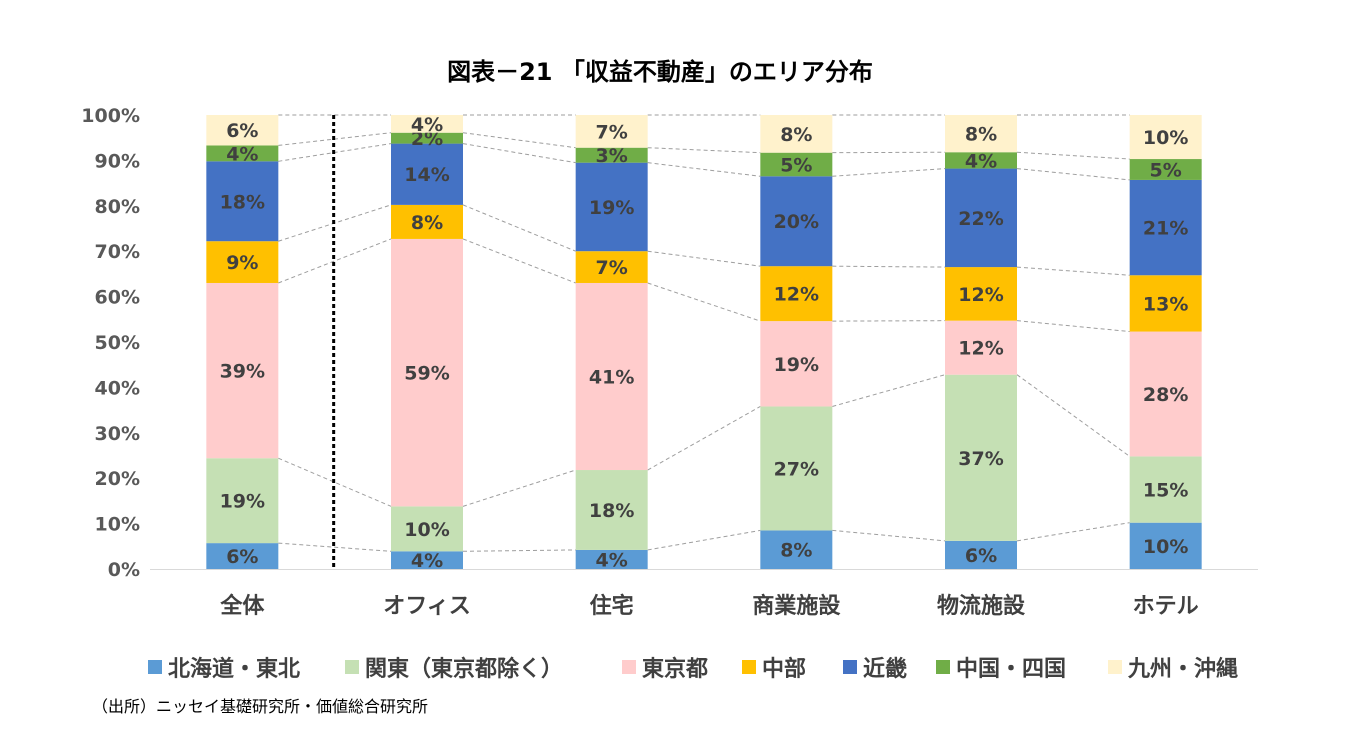 This screenshot has height=750, width=1353. I want to click on data-label: 18%, so click(242, 202).